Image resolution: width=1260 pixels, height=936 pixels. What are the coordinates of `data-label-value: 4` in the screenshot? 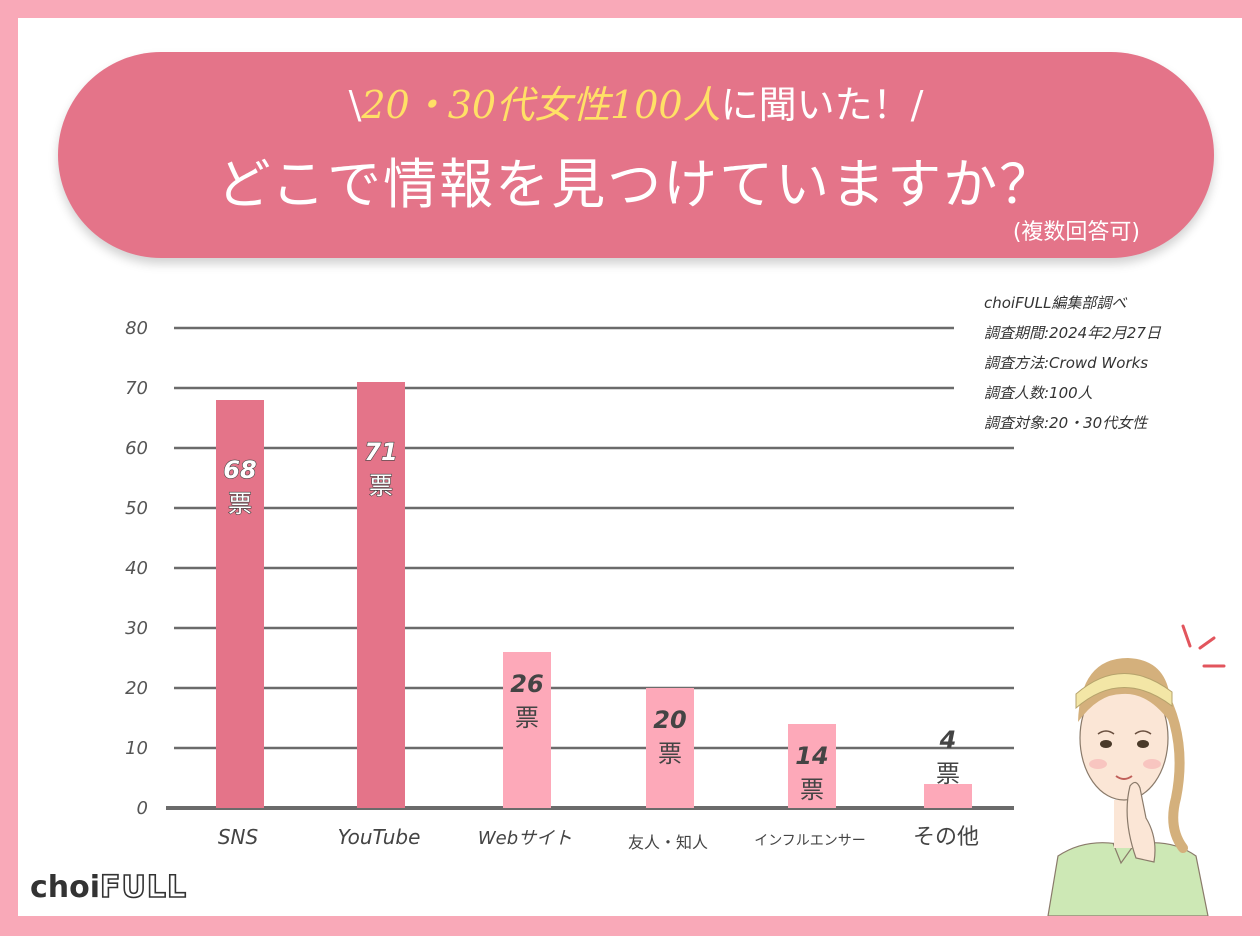 It's located at (948, 740).